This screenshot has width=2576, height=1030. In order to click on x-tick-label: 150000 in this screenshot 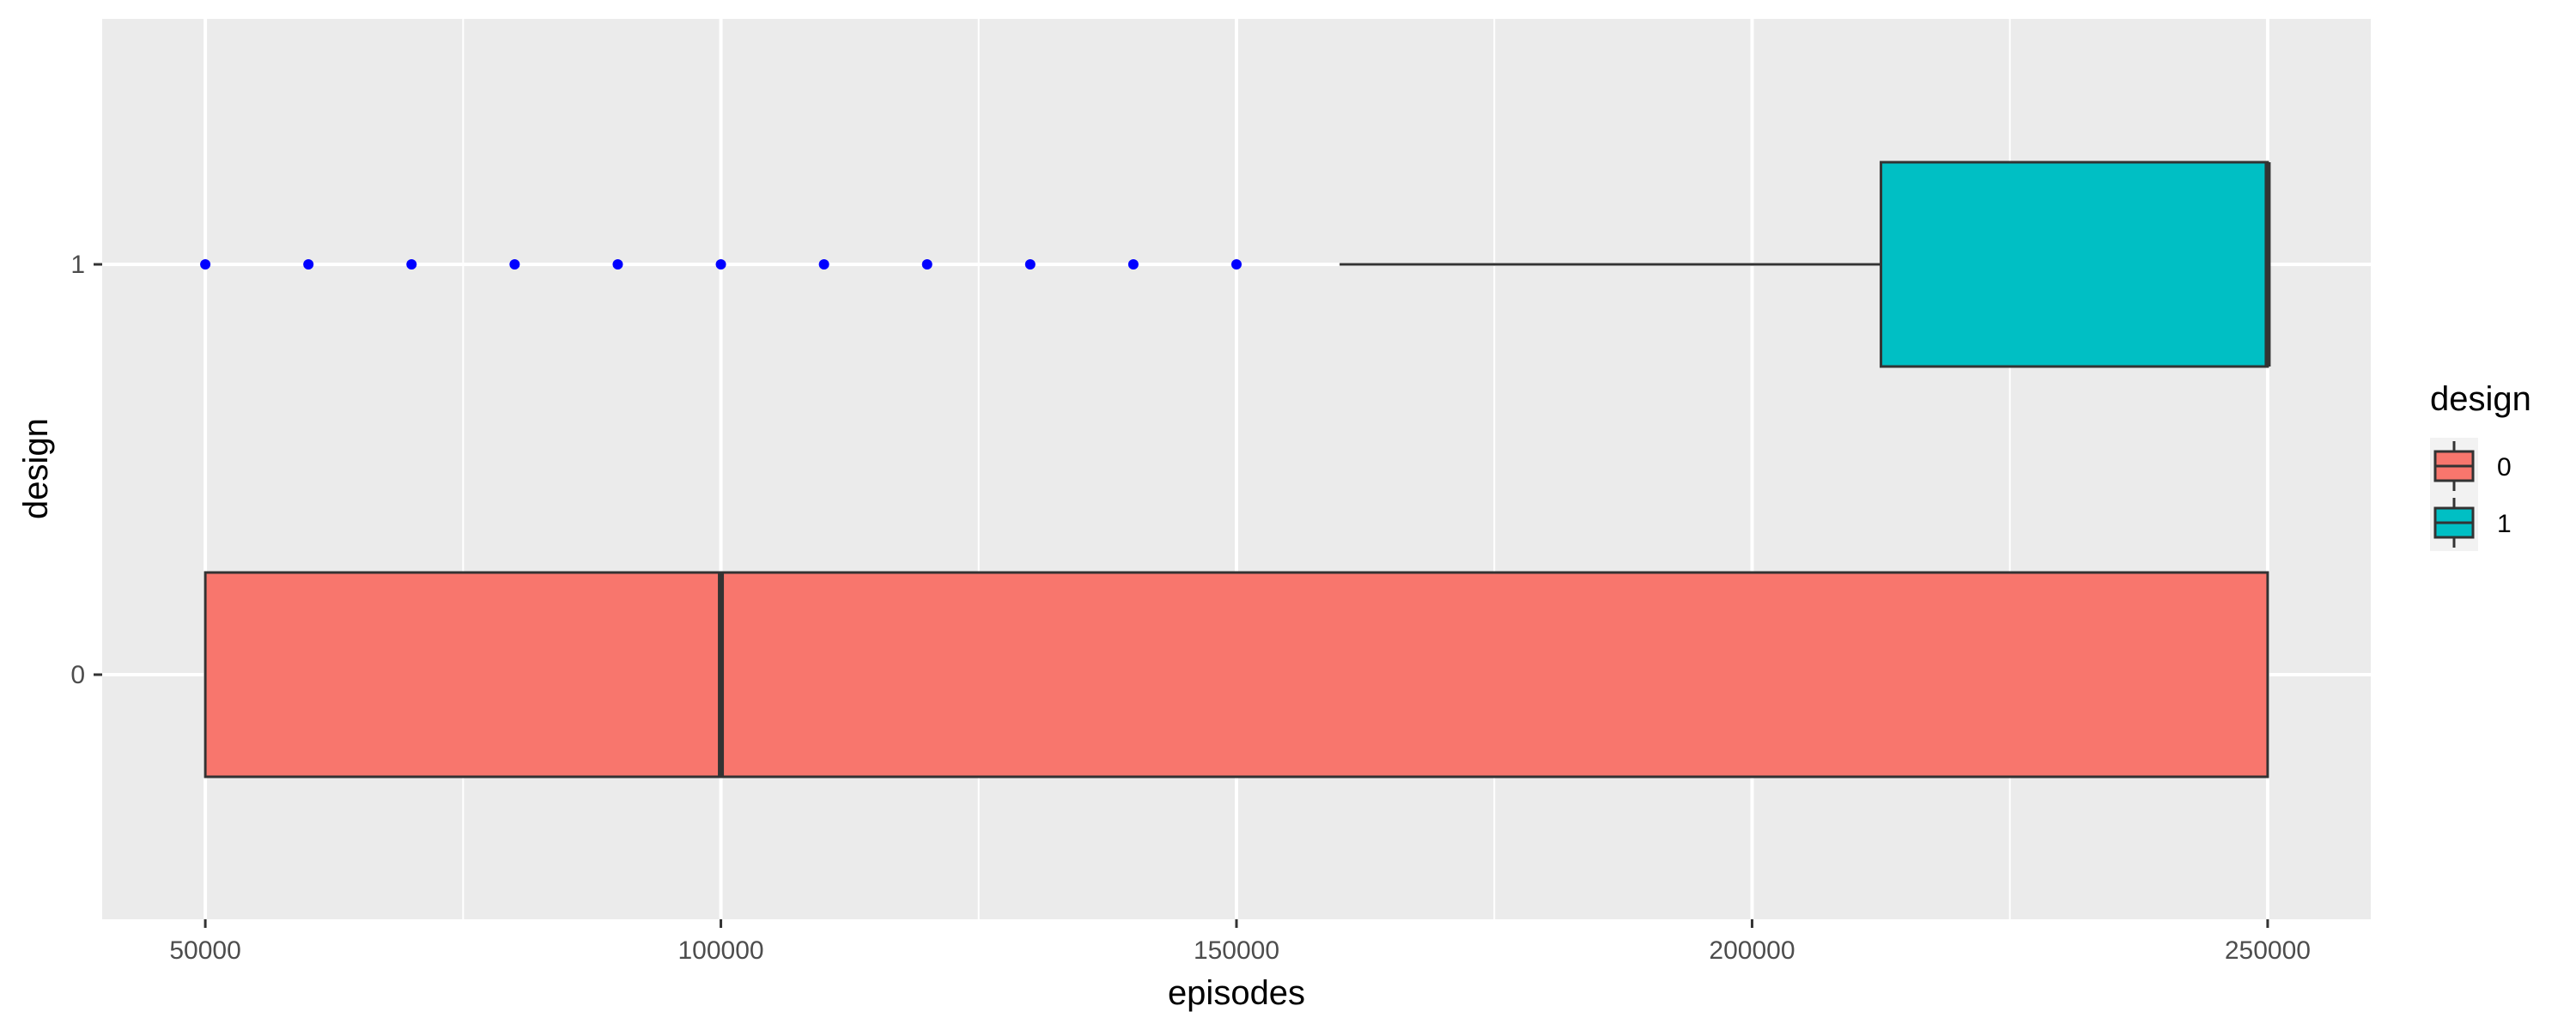, I will do `click(1236, 950)`.